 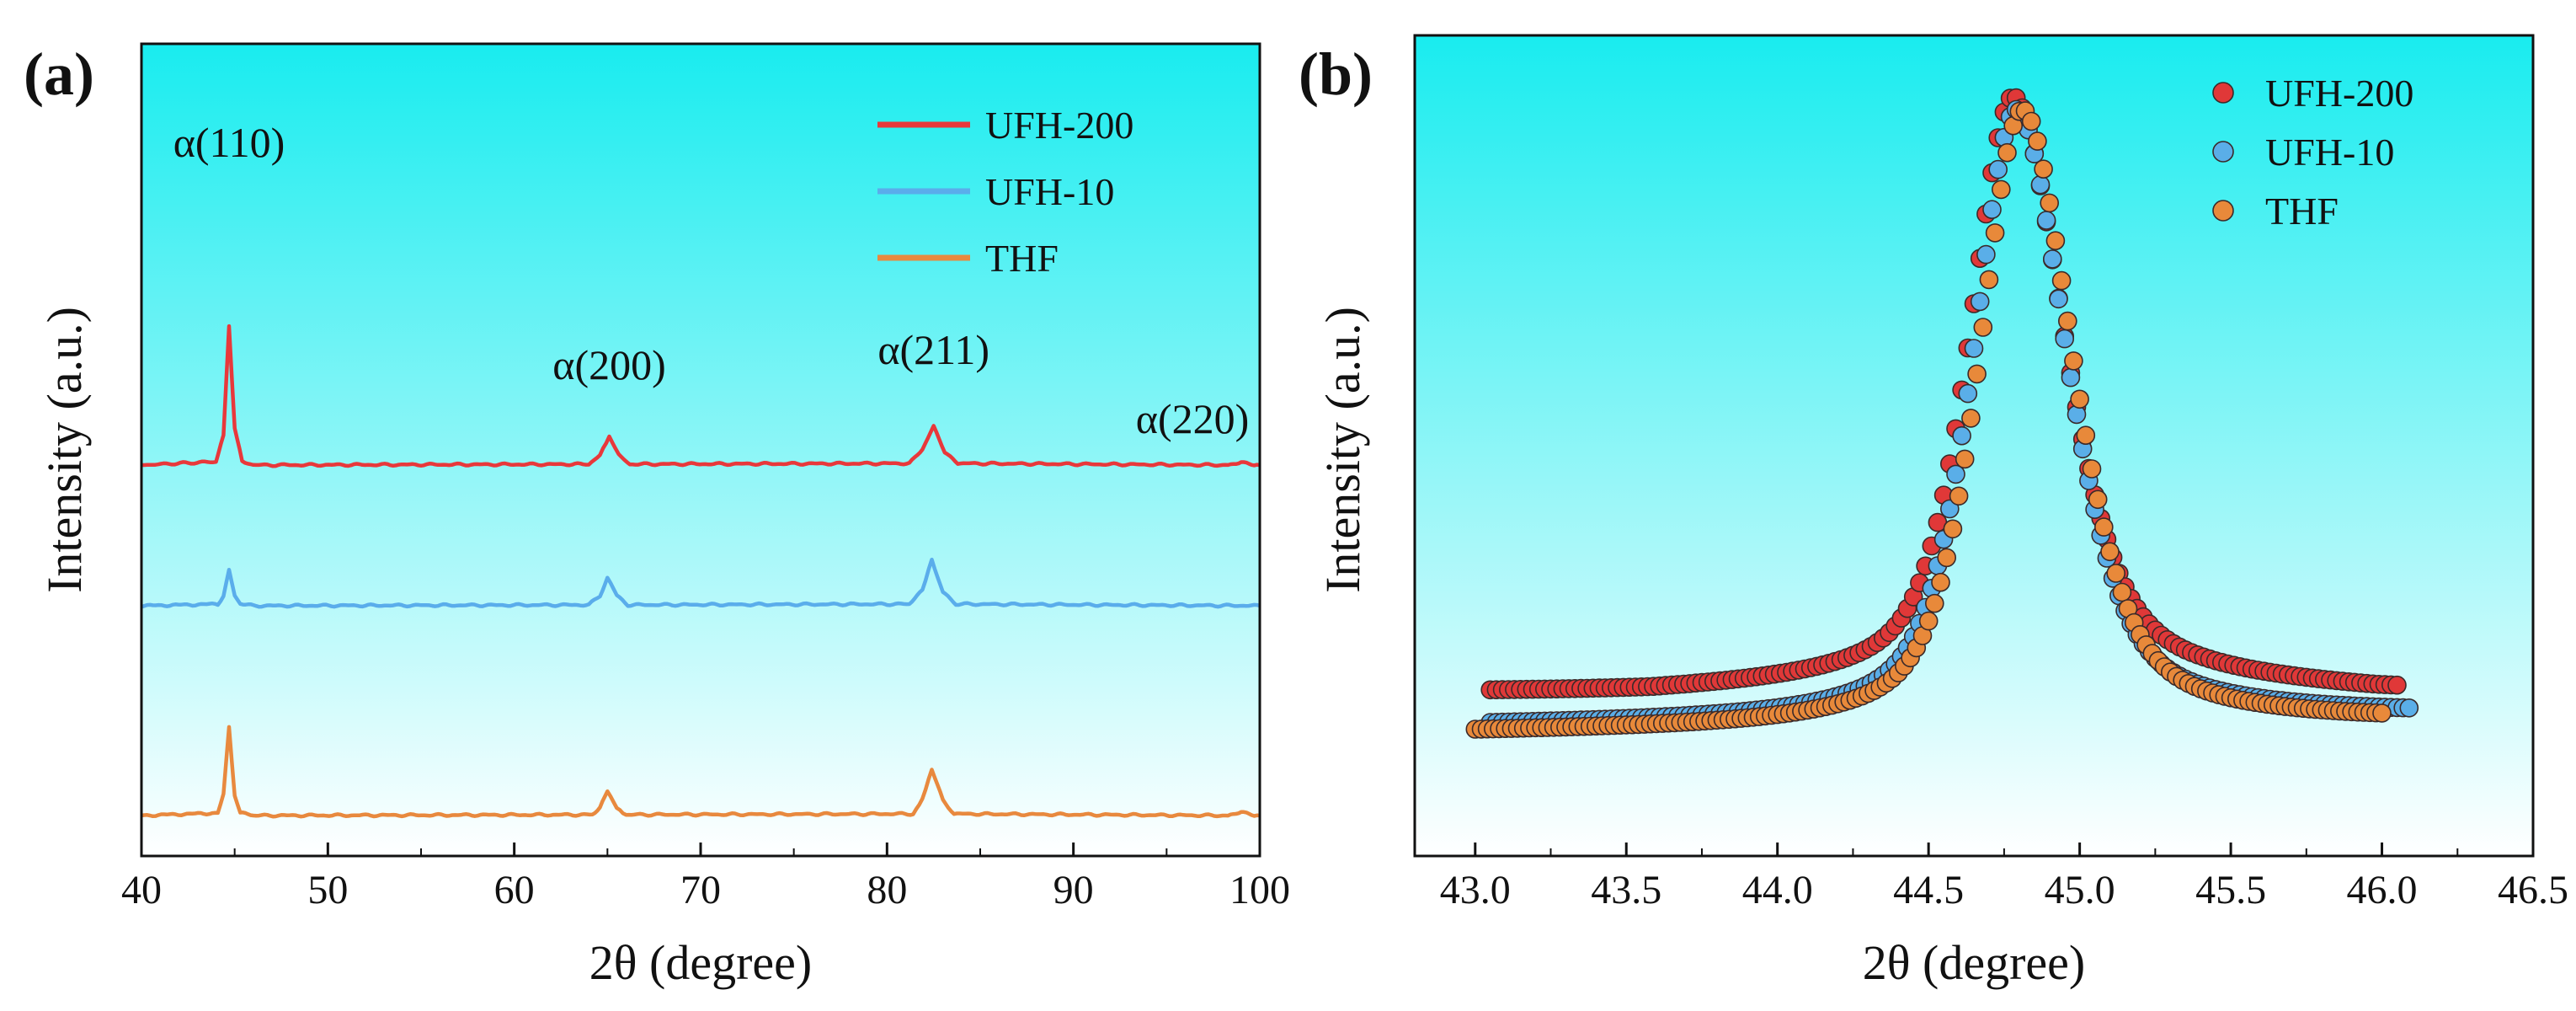 I want to click on panel-b-x-axis-ticks: 43.0 43.5 44.0 44.5 45.0 45.5 46.0 46.5, so click(x=2004, y=877).